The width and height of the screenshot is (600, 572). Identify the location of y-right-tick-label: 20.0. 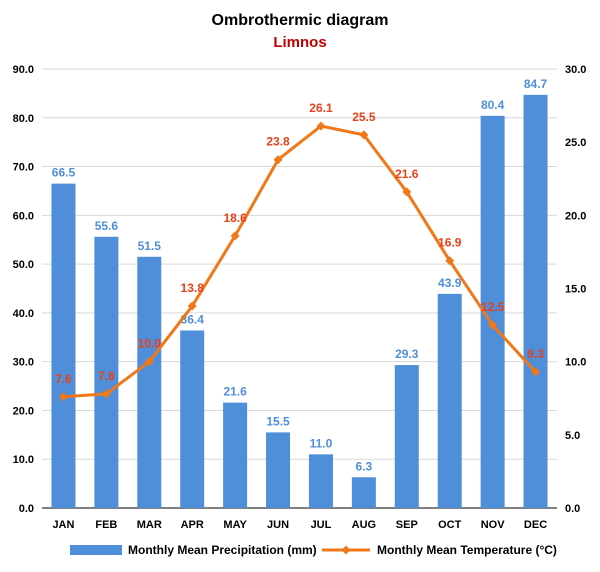
(575, 216).